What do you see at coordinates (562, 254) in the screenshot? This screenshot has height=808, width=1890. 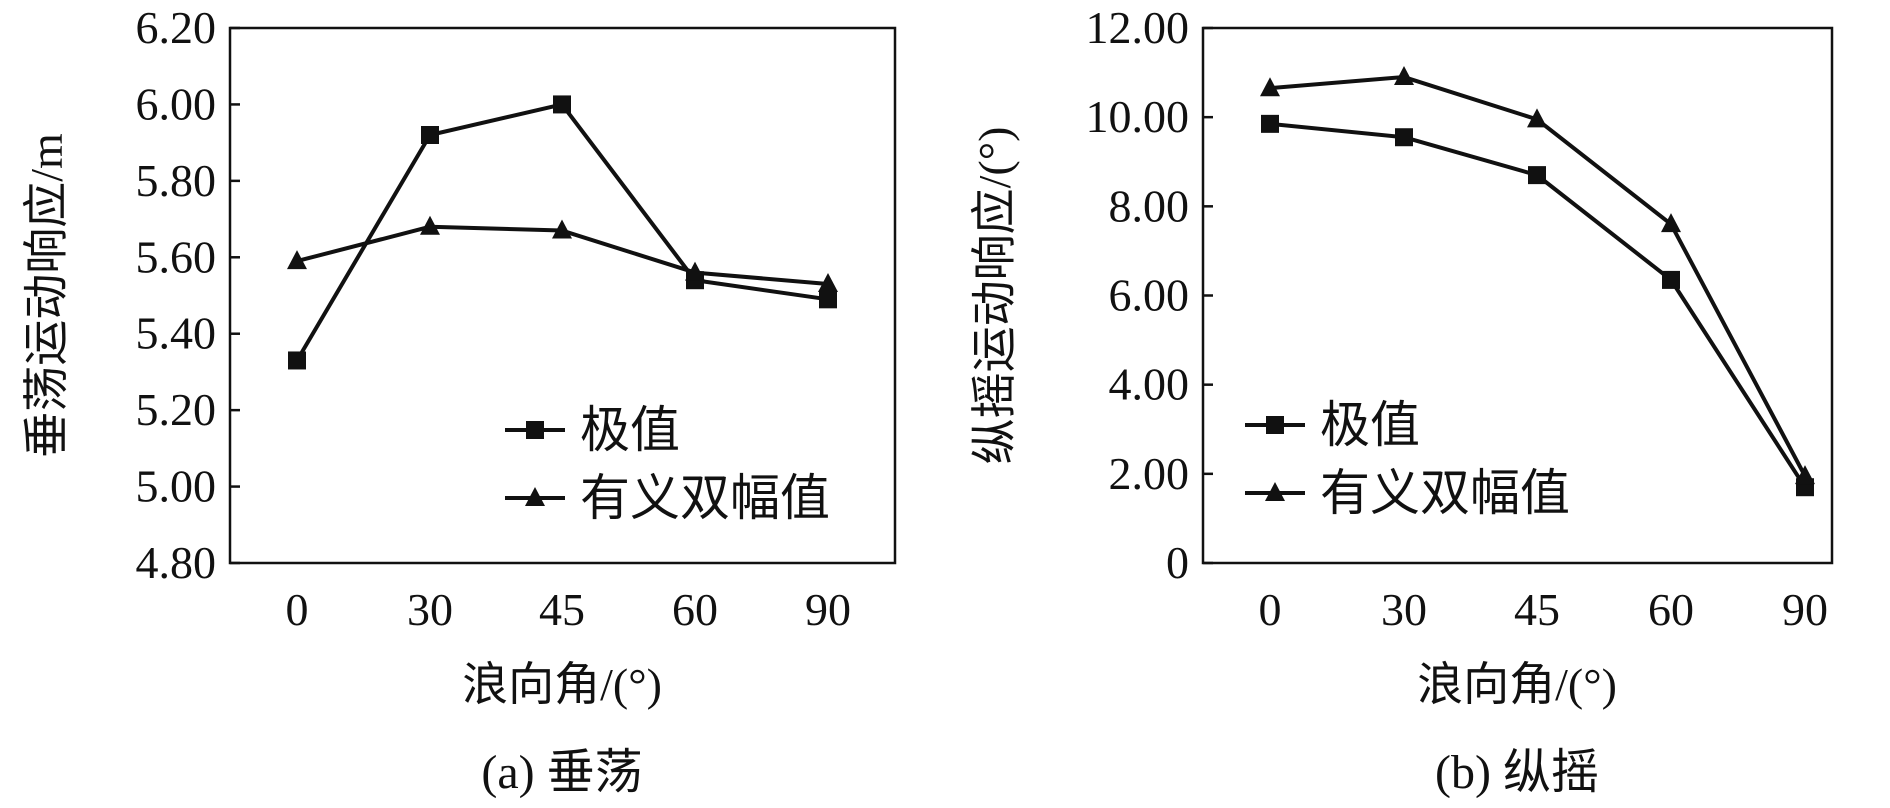 I see `series-significant` at bounding box center [562, 254].